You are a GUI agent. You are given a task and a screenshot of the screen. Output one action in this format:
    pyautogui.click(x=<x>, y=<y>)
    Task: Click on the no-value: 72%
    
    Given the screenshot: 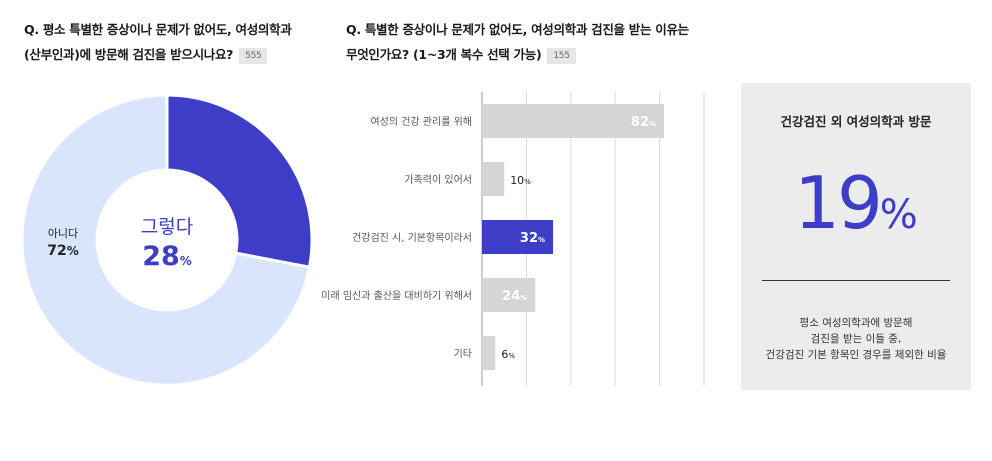 What is the action you would take?
    pyautogui.click(x=63, y=251)
    